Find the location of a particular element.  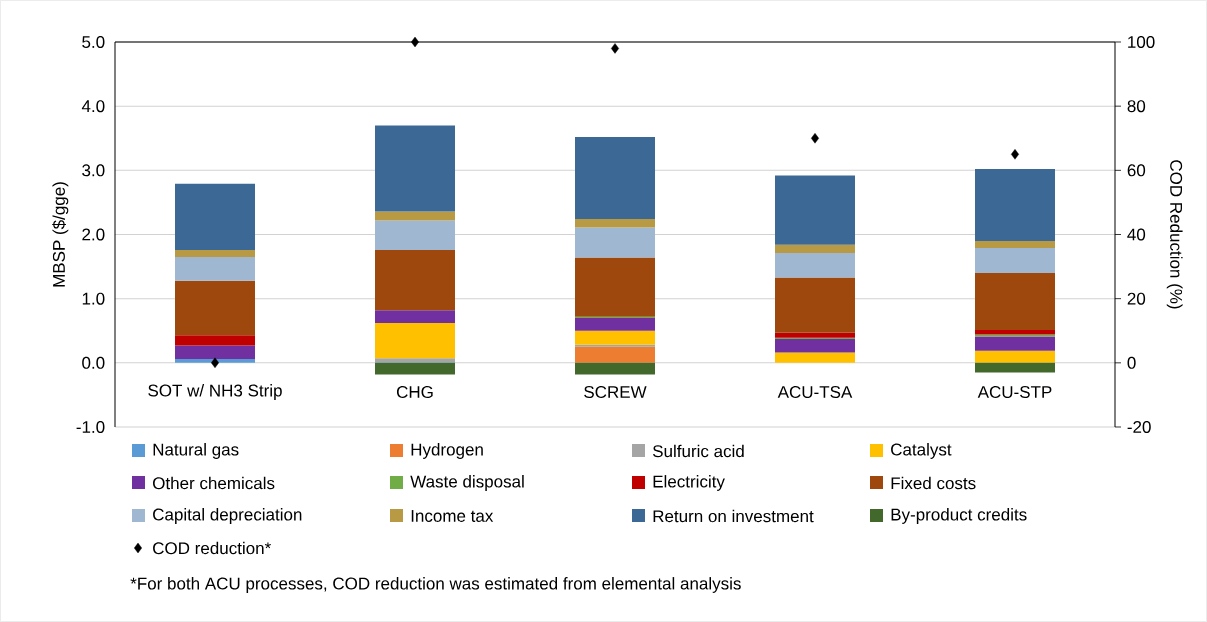

x-tick-label: SOT w/ NH3 Strip is located at coordinates (215, 392).